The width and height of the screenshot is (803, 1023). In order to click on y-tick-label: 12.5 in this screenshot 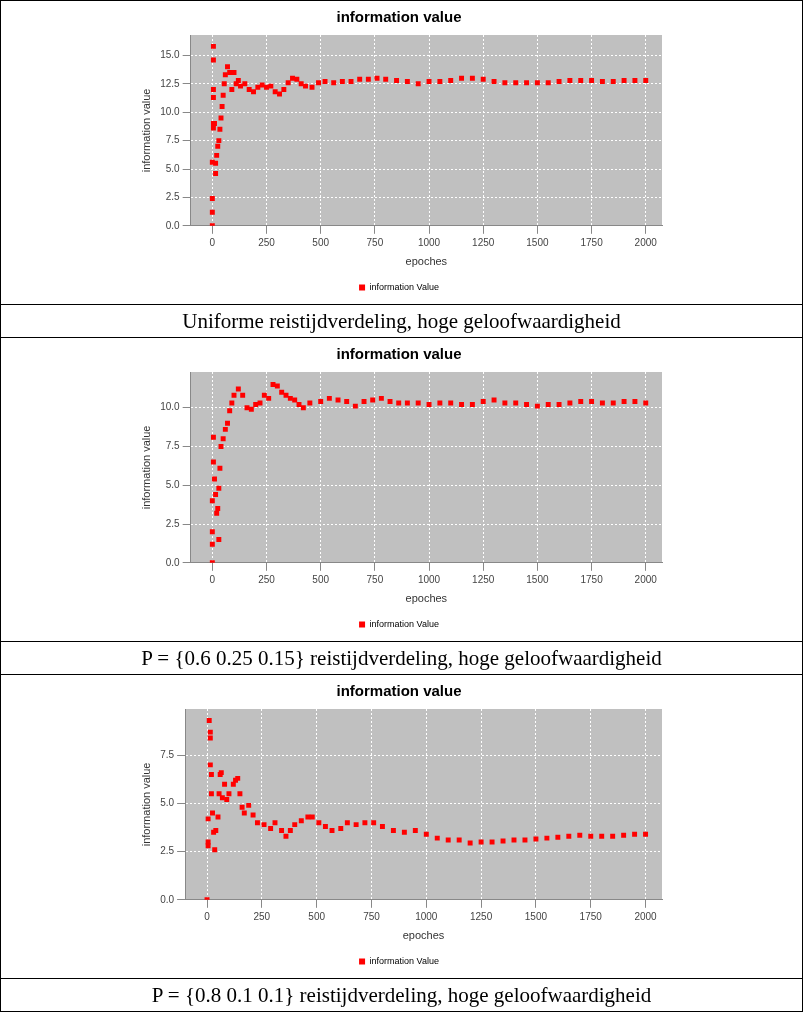, I will do `click(169, 83)`.